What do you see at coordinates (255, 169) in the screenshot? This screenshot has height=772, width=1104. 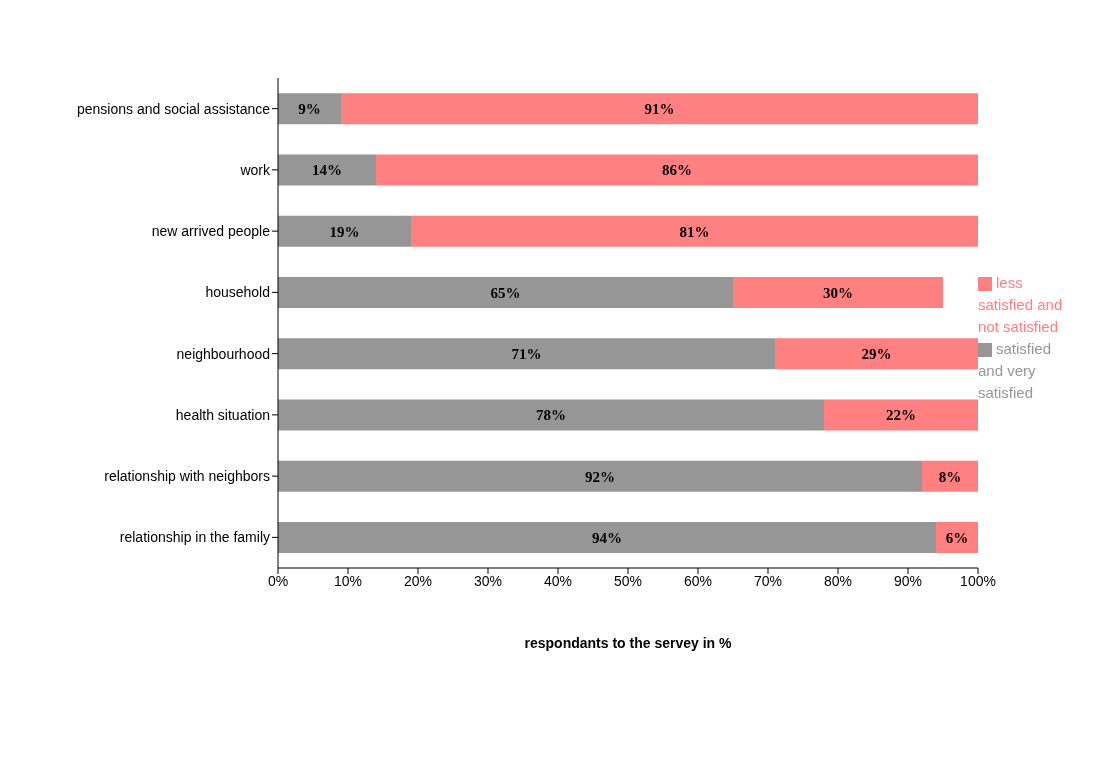 I see `y-tick-label: work` at bounding box center [255, 169].